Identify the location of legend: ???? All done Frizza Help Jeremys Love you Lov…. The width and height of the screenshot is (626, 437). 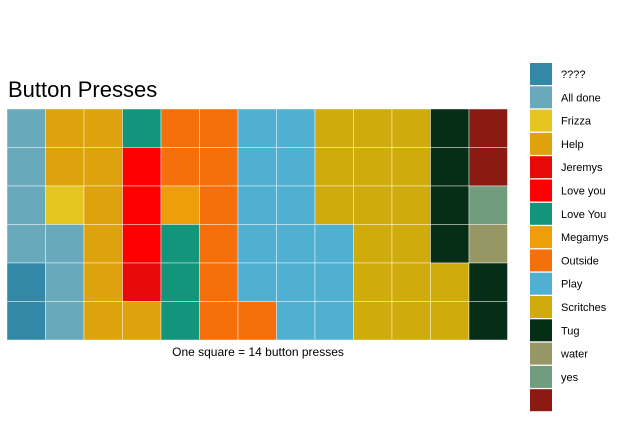
(569, 237).